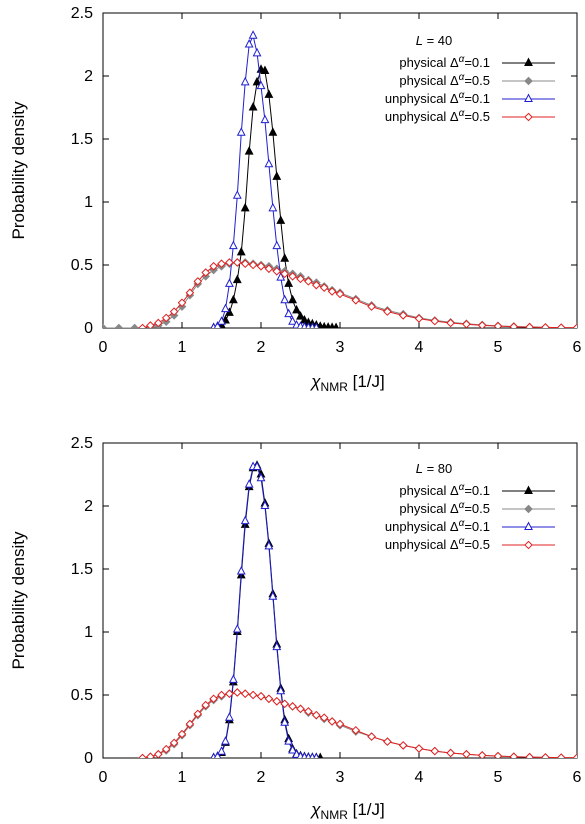  Describe the element at coordinates (82, 695) in the screenshot. I see `y-tick-label: 0.5` at that location.